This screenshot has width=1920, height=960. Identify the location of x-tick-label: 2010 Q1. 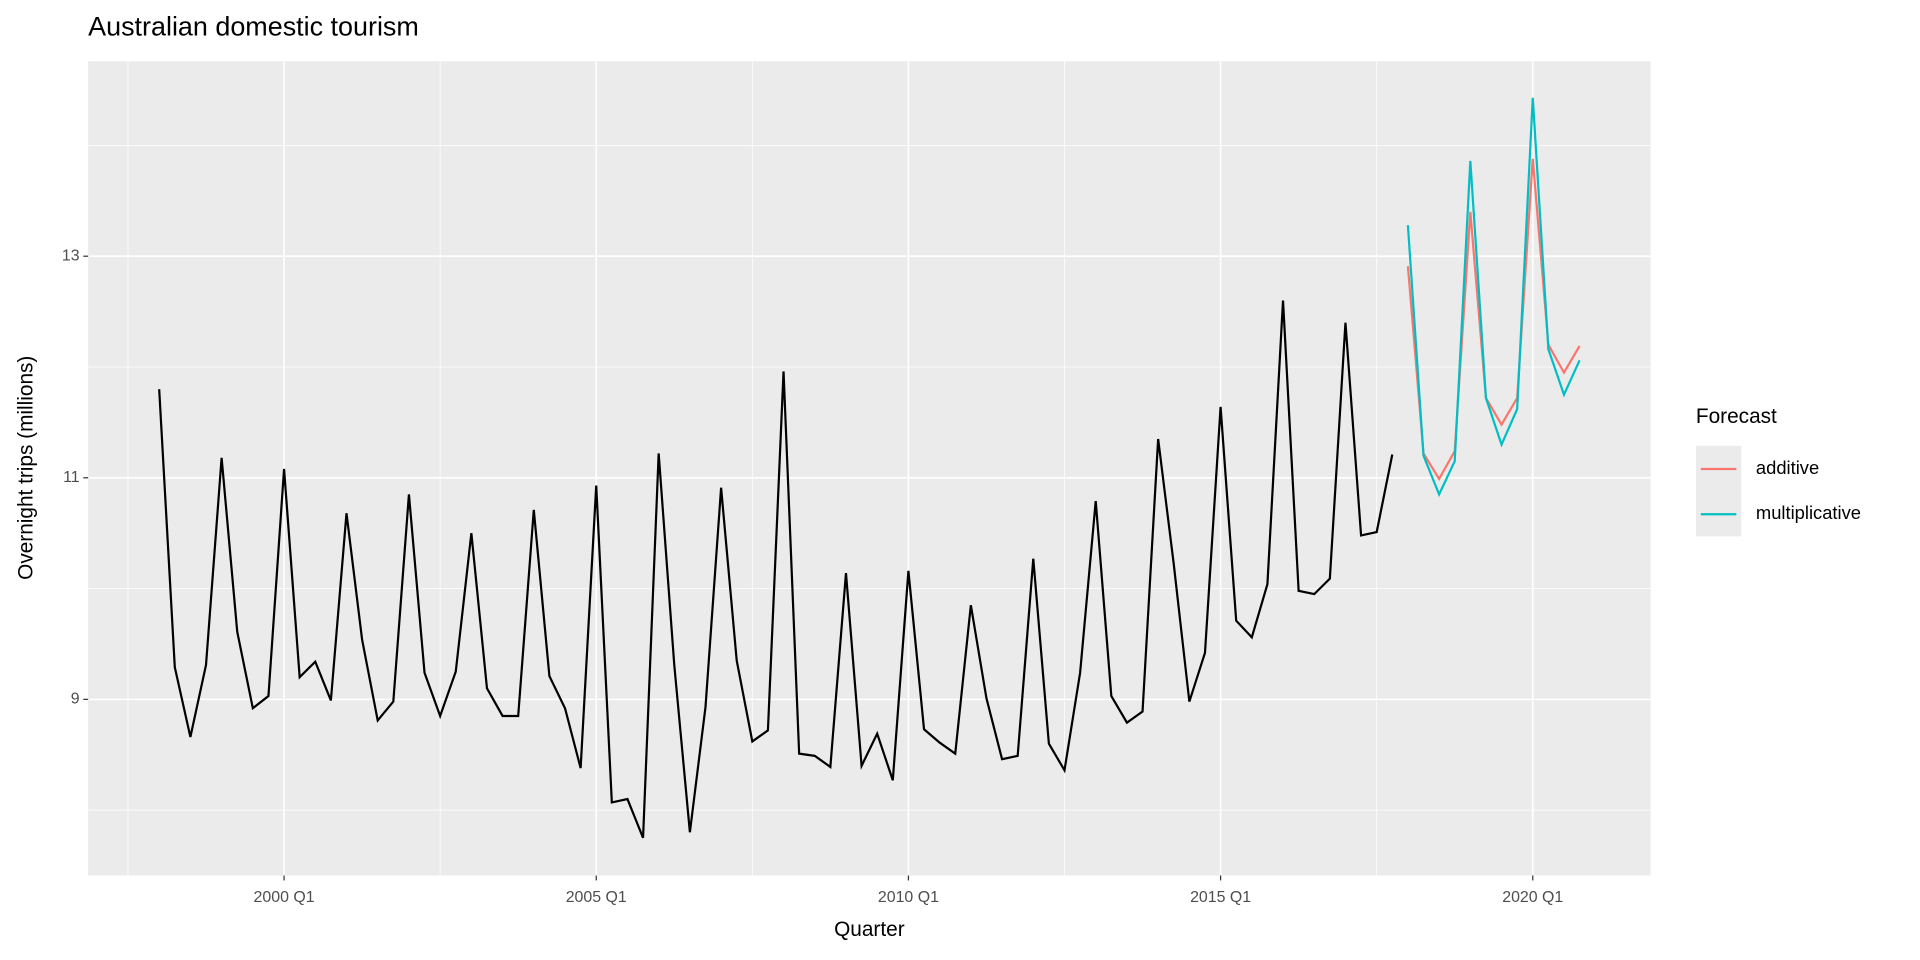
(908, 897).